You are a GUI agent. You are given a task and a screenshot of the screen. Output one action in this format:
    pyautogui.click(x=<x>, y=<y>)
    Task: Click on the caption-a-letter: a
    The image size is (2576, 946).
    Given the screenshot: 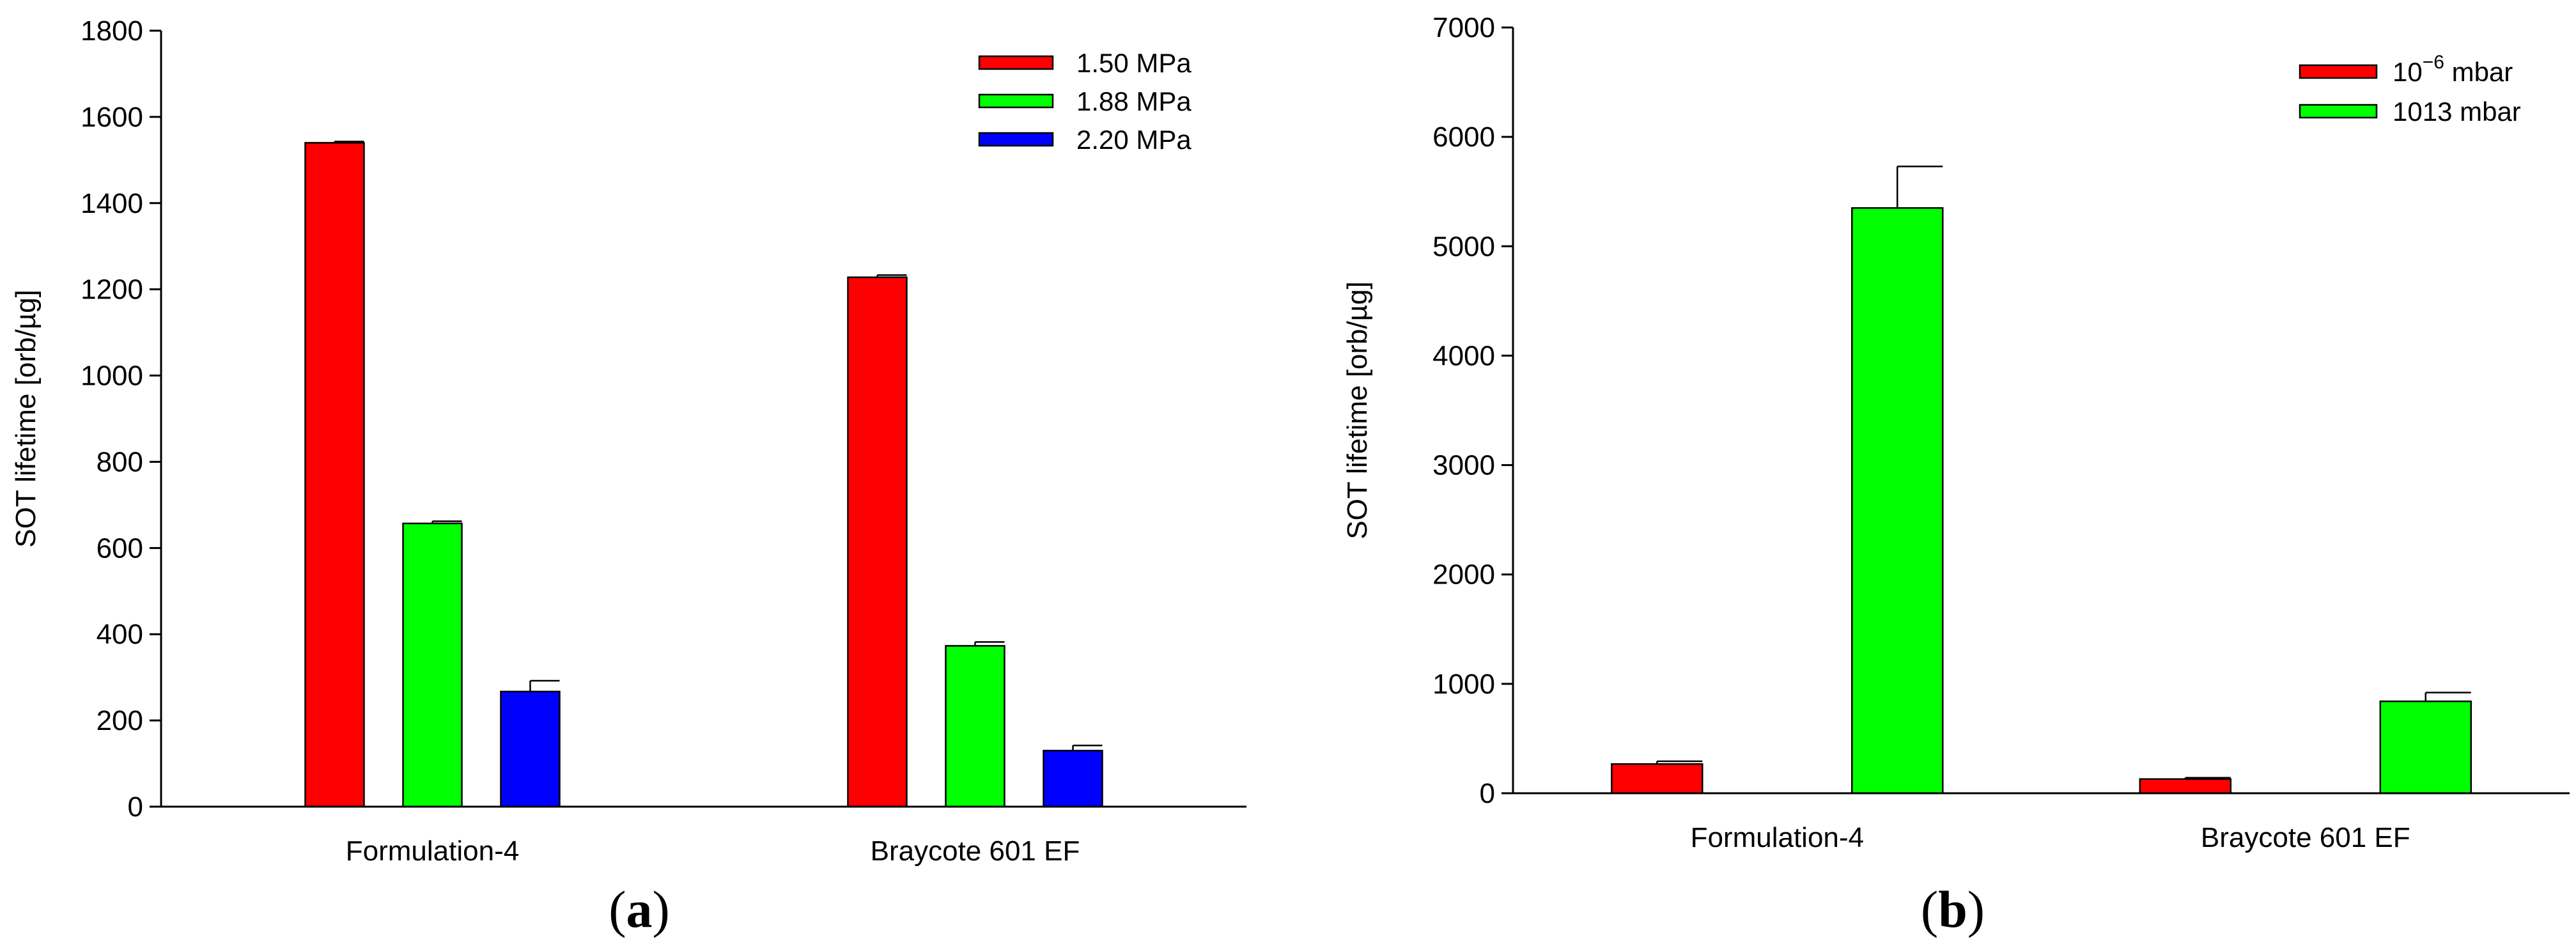 What is the action you would take?
    pyautogui.click(x=640, y=909)
    